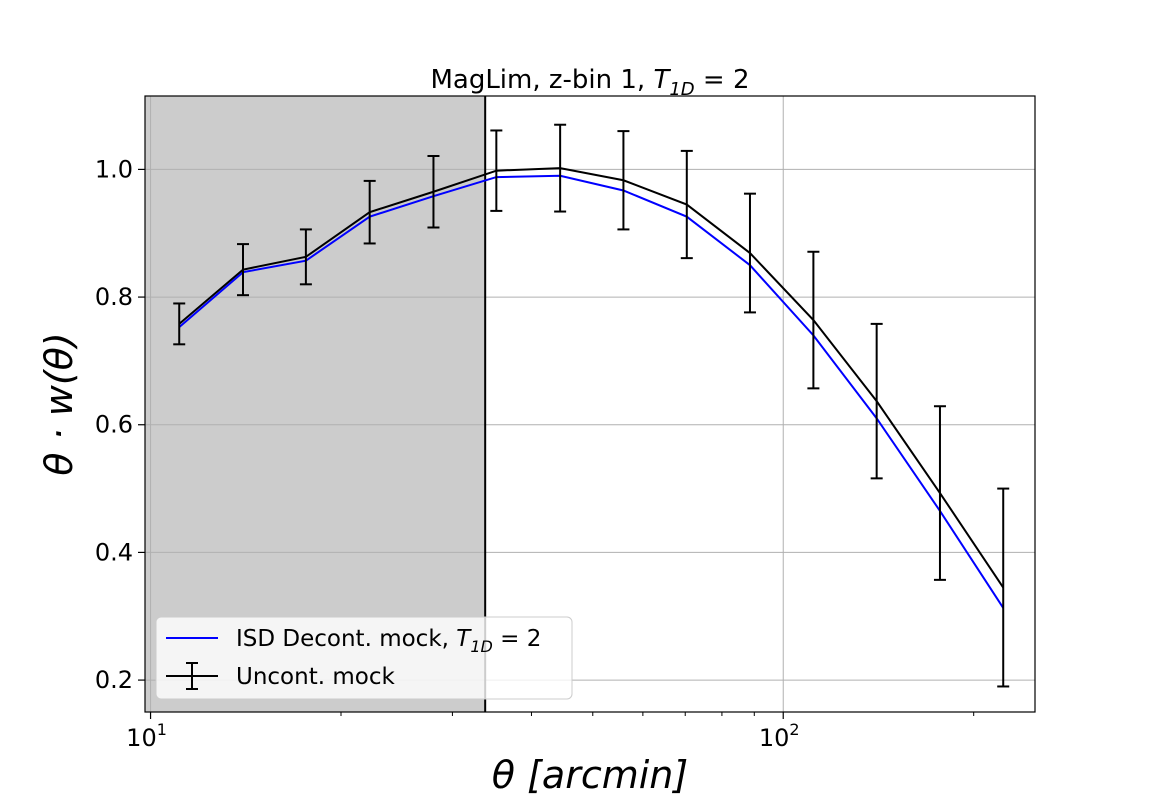 Image resolution: width=1150 pixels, height=800 pixels. I want to click on x-axis-label: θ [arcmin], so click(590, 775).